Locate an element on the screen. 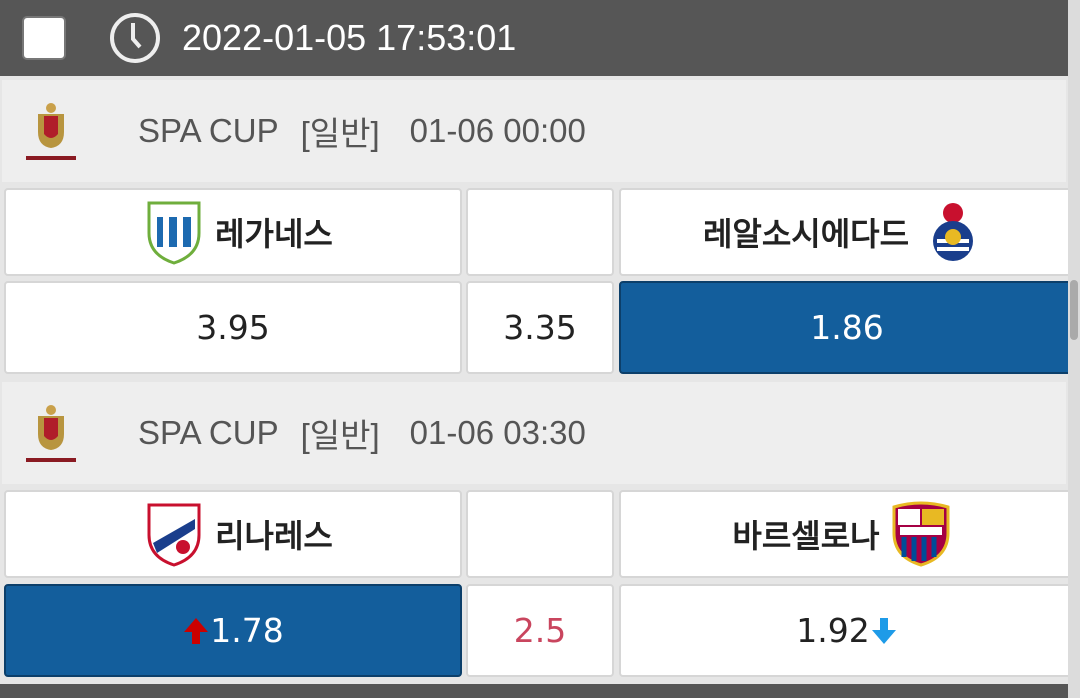 The width and height of the screenshot is (1080, 698). match-time: 01-06 03:30 is located at coordinates (497, 432).